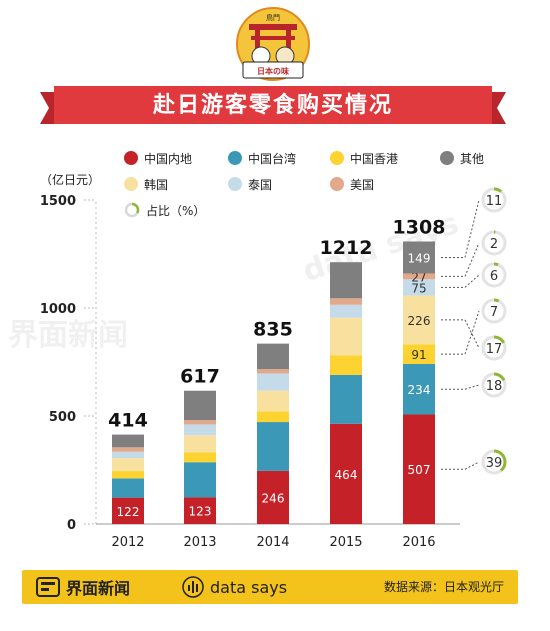  I want to click on share-value-label: 7, so click(494, 312).